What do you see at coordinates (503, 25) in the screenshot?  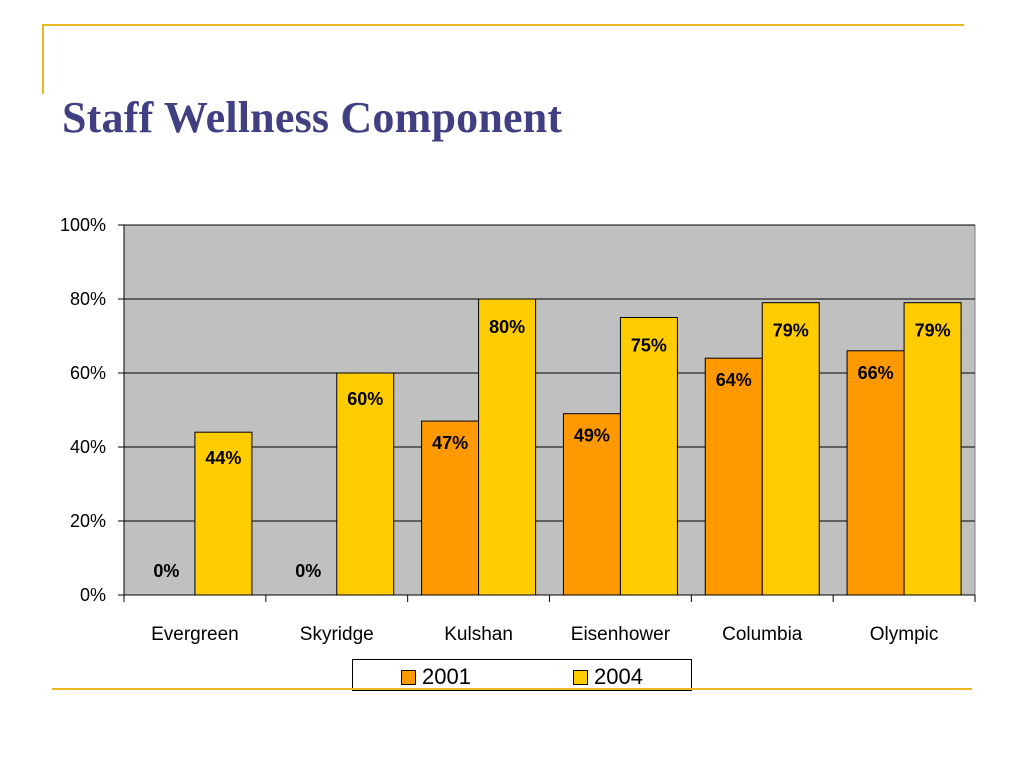 I see `top-accent-line` at bounding box center [503, 25].